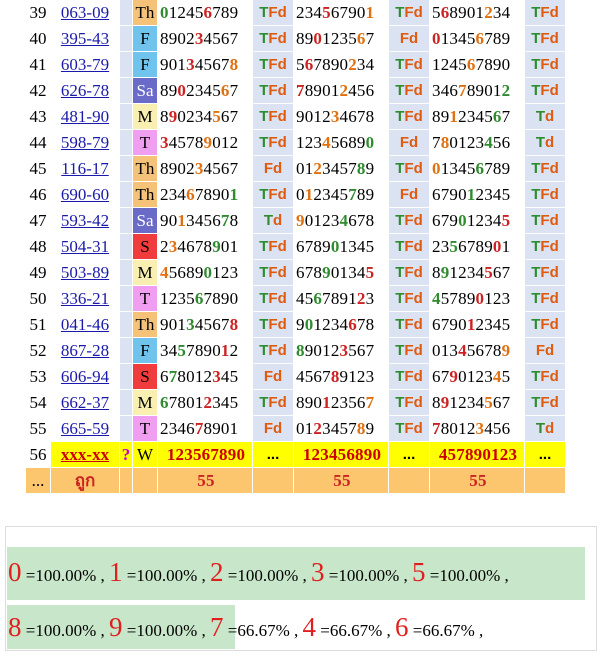 Image resolution: width=606 pixels, height=659 pixels. I want to click on draw-code: 606-94, so click(85, 376).